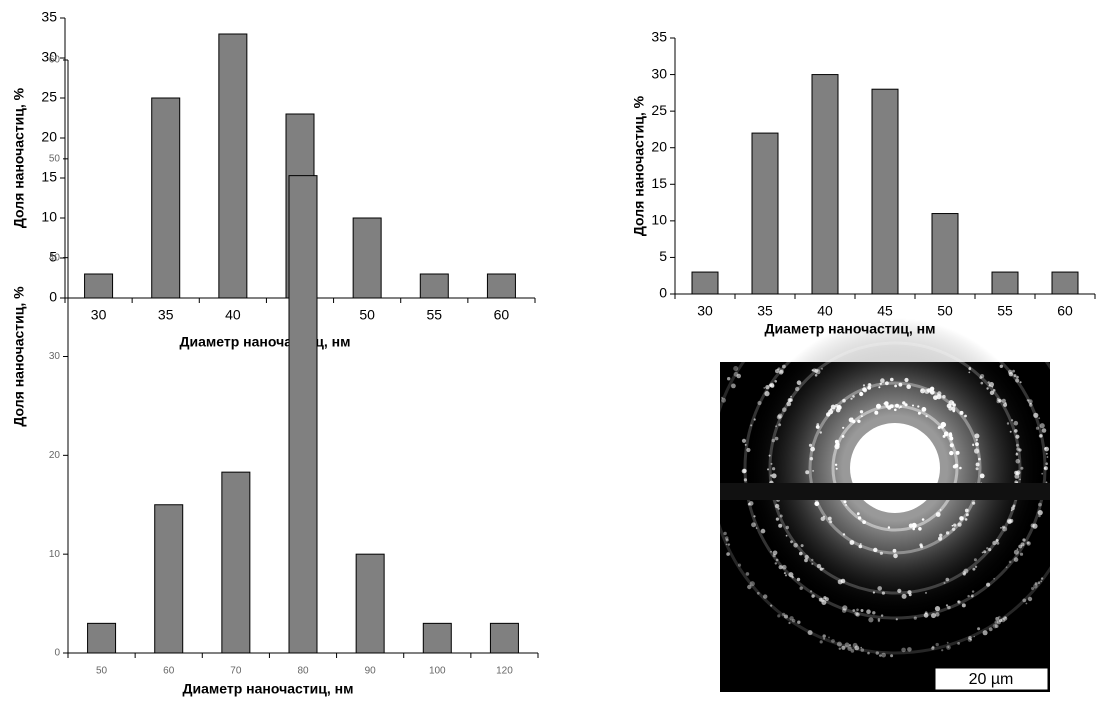 The image size is (1108, 705). What do you see at coordinates (99, 315) in the screenshot?
I see `x-tick-label: 30` at bounding box center [99, 315].